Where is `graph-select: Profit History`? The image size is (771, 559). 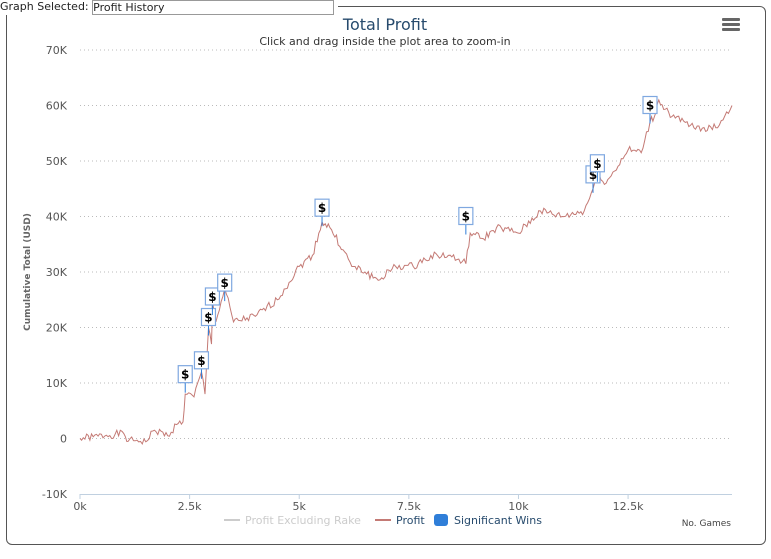
graph-select: Profit History is located at coordinates (213, 7).